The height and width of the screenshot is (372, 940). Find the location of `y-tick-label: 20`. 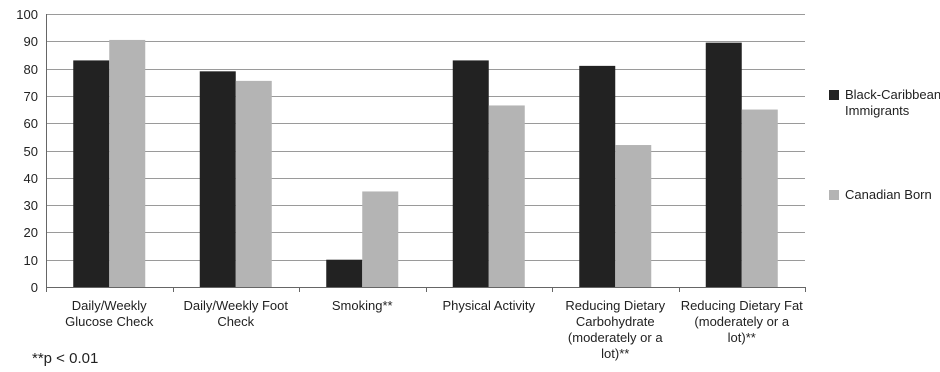

y-tick-label: 20 is located at coordinates (31, 232).